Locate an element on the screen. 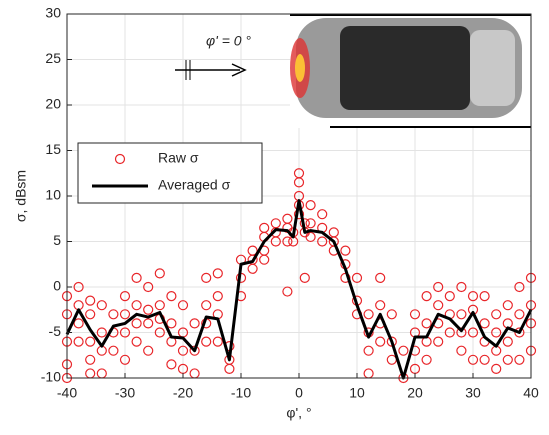 Image resolution: width=549 pixels, height=435 pixels. car-rear is located at coordinates (492, 68).